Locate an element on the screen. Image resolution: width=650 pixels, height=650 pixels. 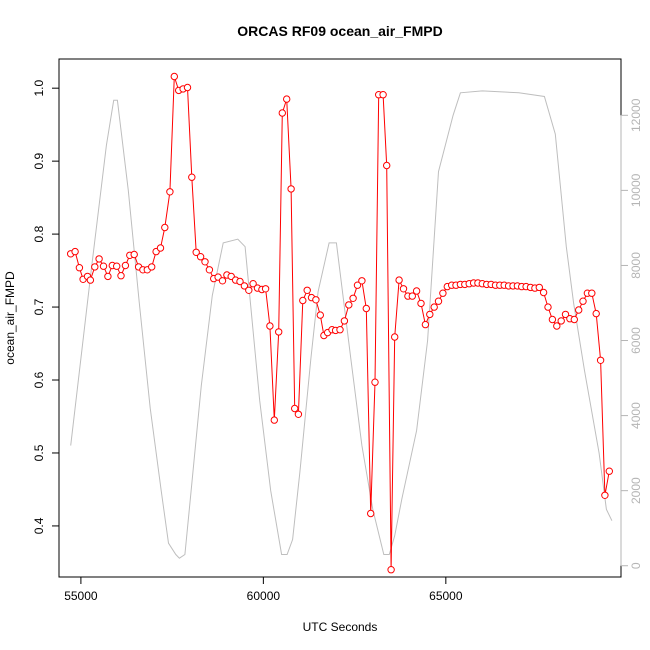
x-axis: 55000 60000 65000 is located at coordinates (263, 589).